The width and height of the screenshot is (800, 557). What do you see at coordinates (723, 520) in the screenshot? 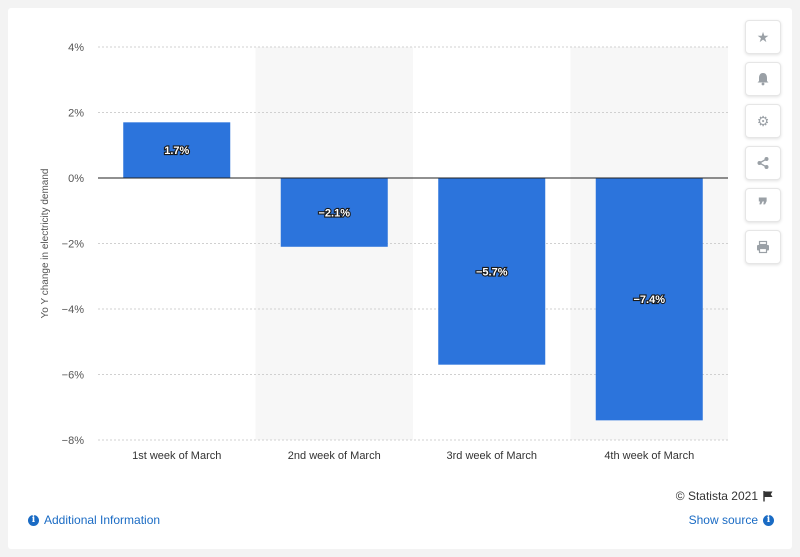
I see `show-source-label: Show source` at bounding box center [723, 520].